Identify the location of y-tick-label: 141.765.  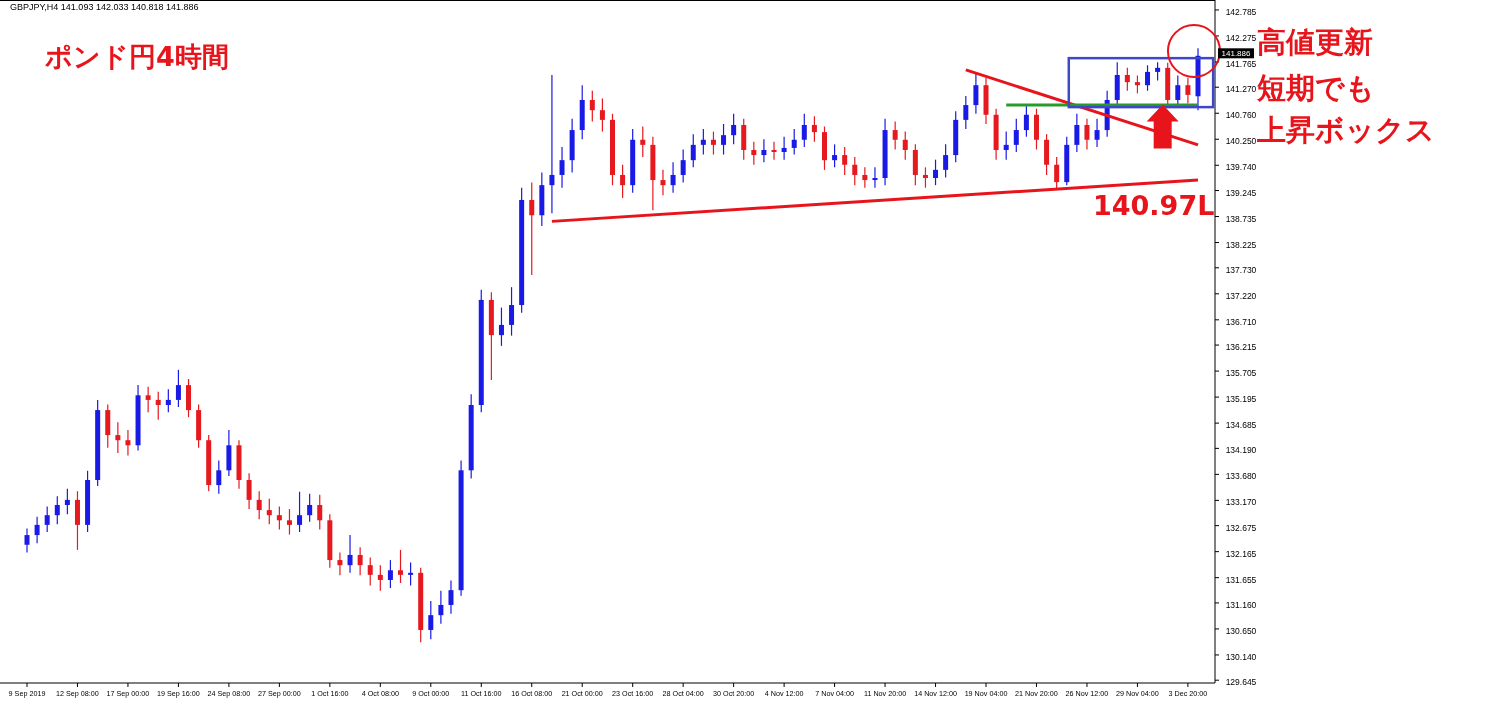
(1241, 63).